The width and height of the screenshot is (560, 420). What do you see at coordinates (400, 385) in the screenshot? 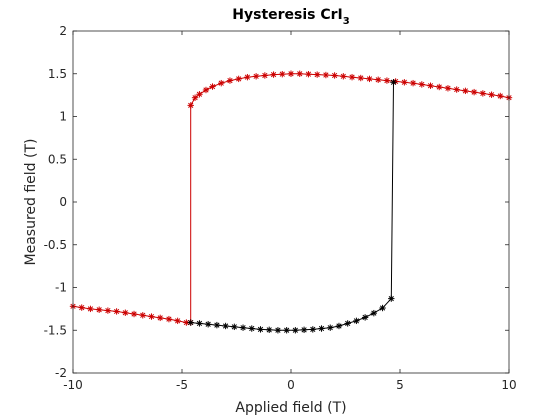
I see `x-tick-label-3: 5` at bounding box center [400, 385].